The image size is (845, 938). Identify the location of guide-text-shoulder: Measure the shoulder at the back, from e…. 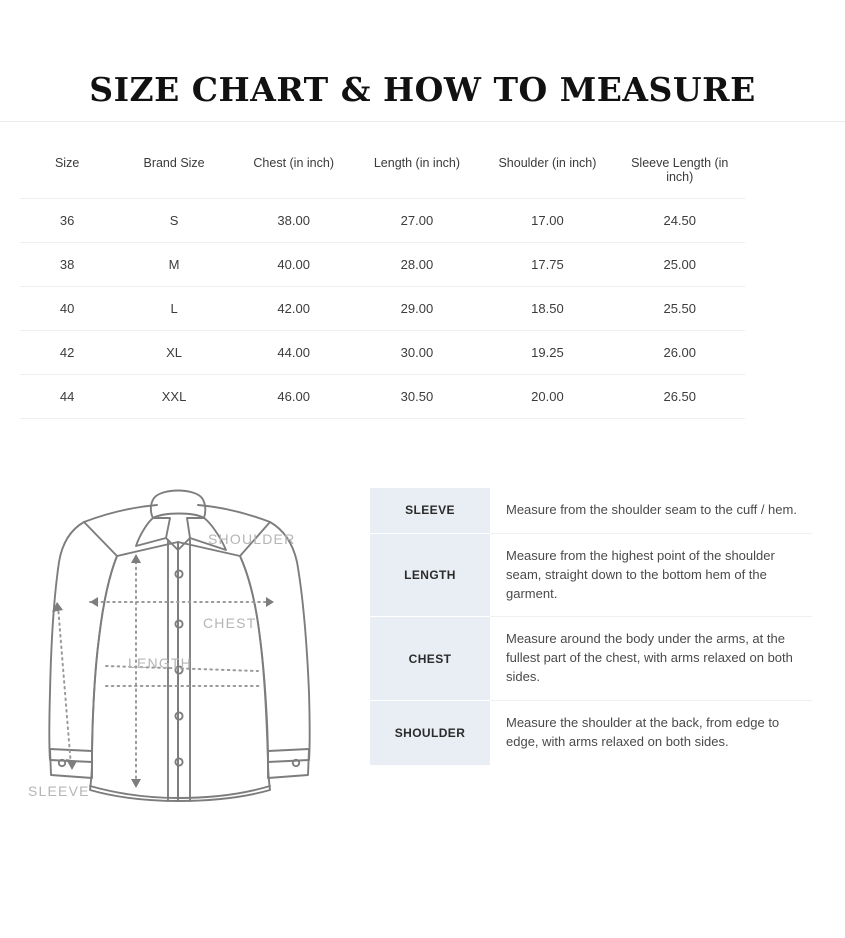
(651, 732).